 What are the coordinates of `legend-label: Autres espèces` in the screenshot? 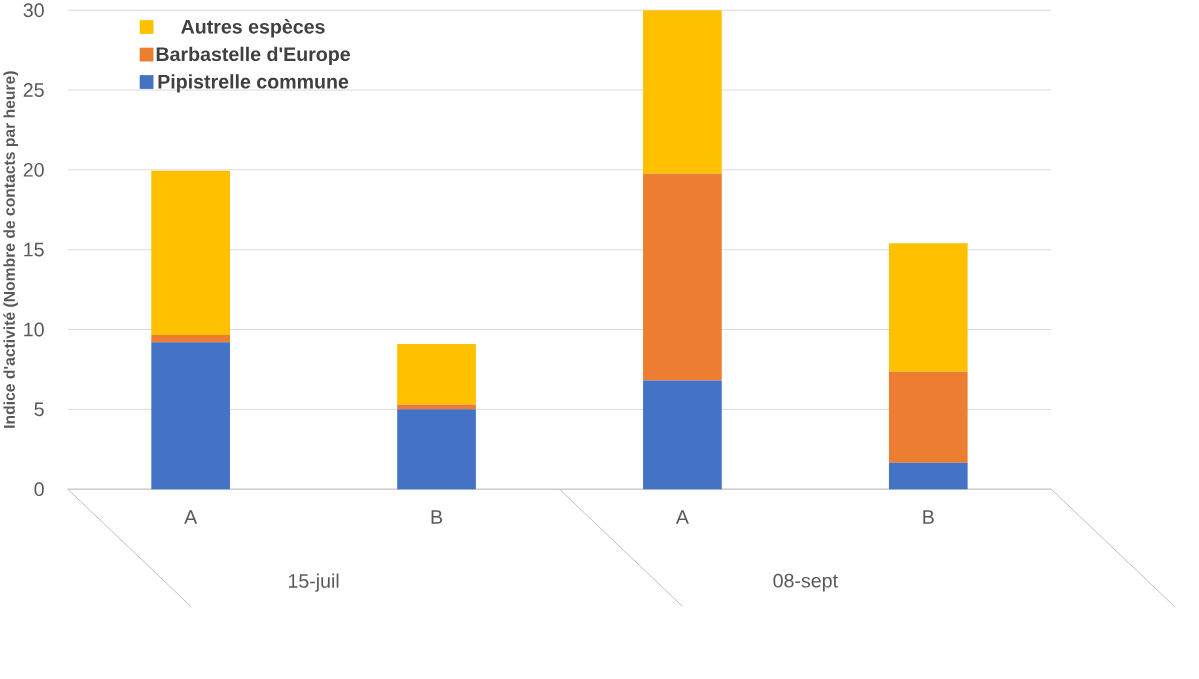 It's located at (253, 28).